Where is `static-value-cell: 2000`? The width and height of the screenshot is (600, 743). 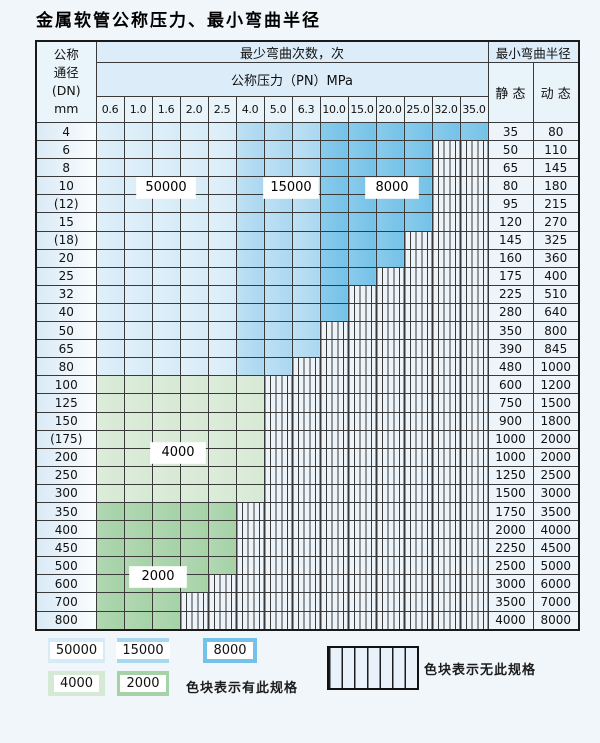 static-value-cell: 2000 is located at coordinates (510, 530).